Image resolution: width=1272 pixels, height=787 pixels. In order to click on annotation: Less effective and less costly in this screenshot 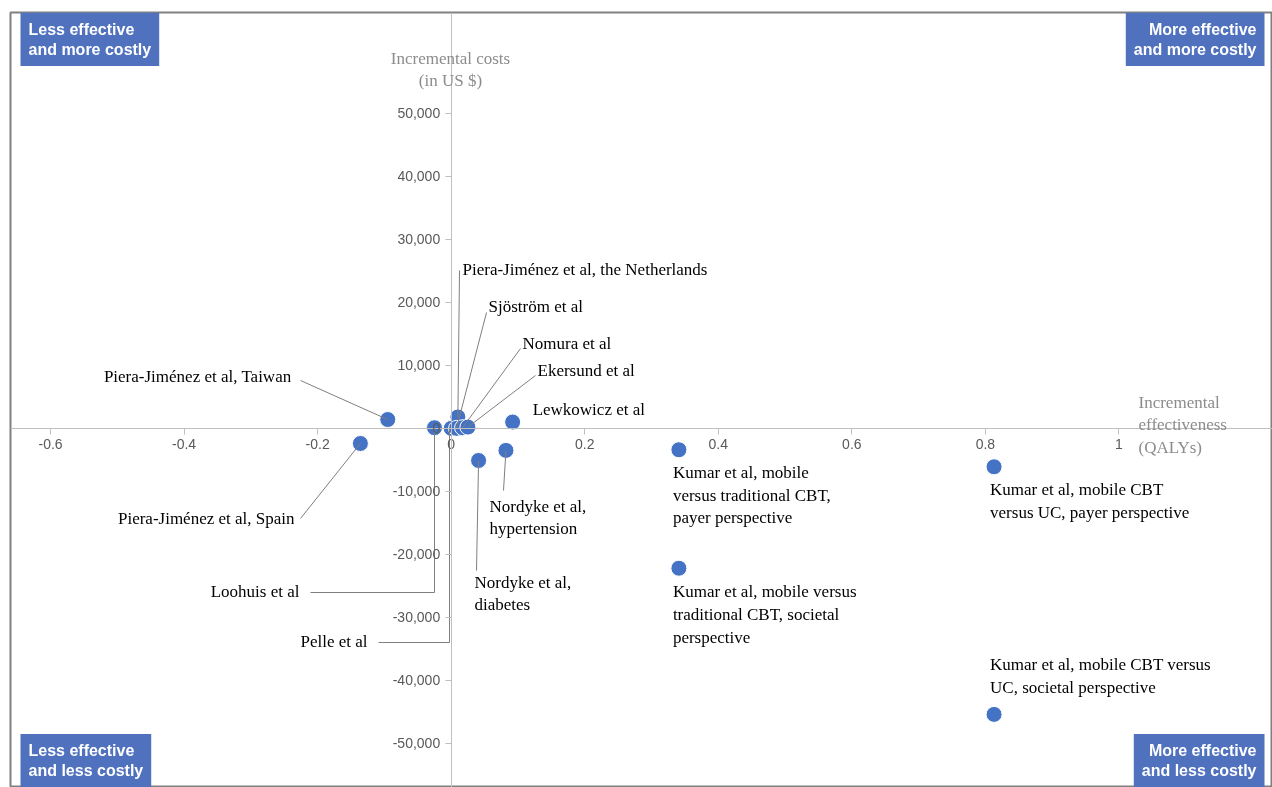, I will do `click(86, 761)`.